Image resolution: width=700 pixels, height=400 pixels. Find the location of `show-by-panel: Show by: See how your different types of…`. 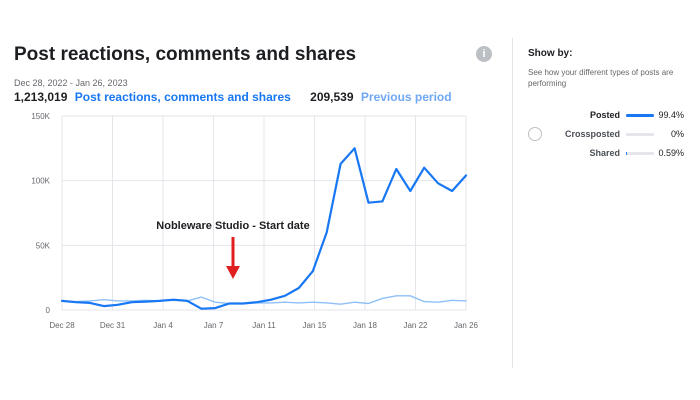

show-by-panel: Show by: See how your different types of… is located at coordinates (608, 103).